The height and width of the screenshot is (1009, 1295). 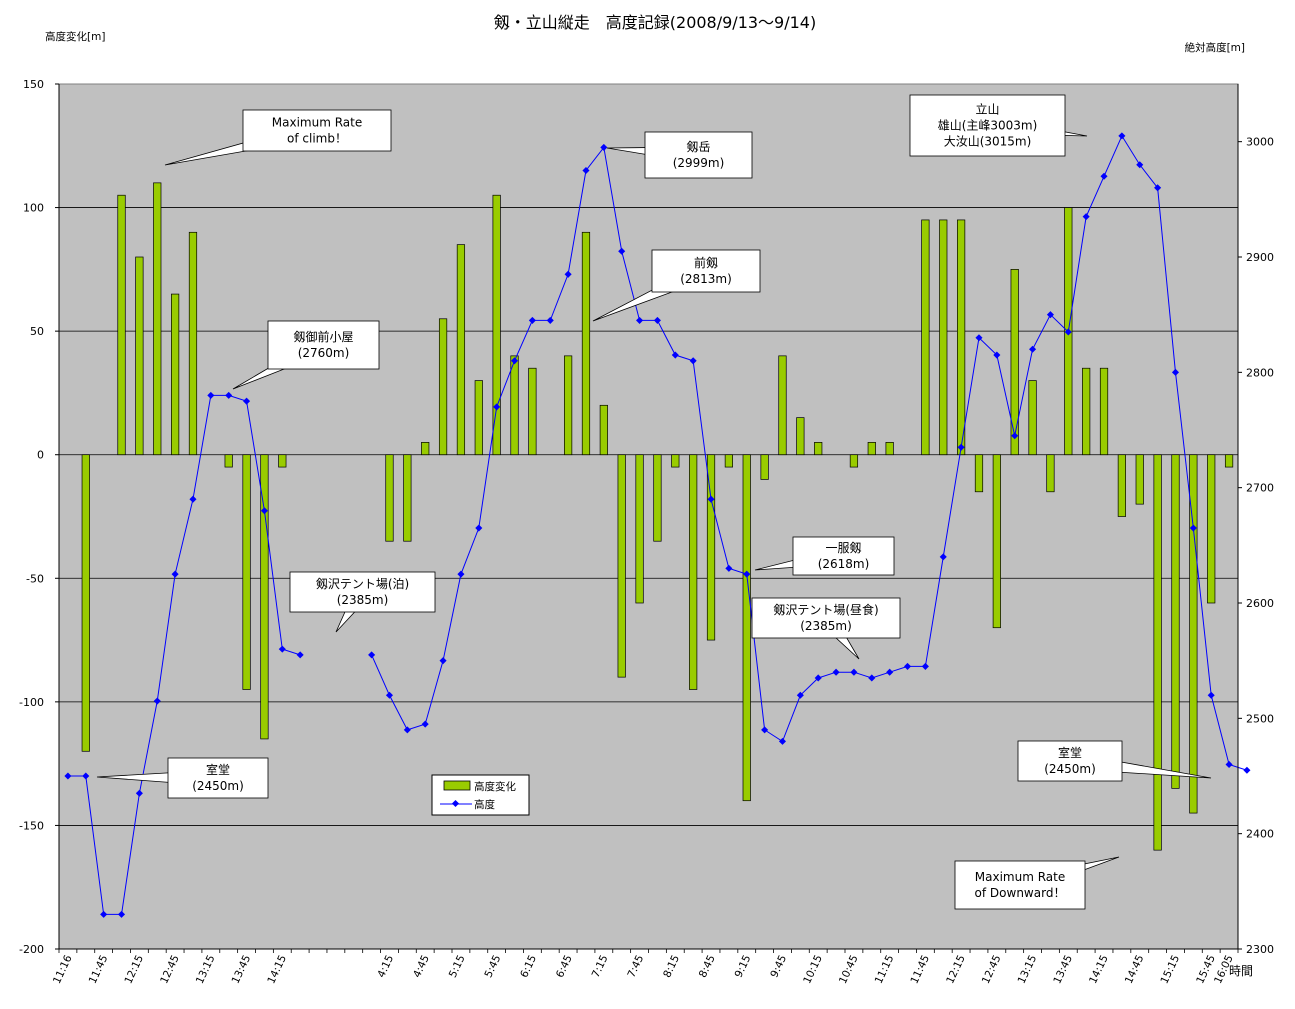 What do you see at coordinates (457, 785) in the screenshot?
I see `legend-bar-swatch` at bounding box center [457, 785].